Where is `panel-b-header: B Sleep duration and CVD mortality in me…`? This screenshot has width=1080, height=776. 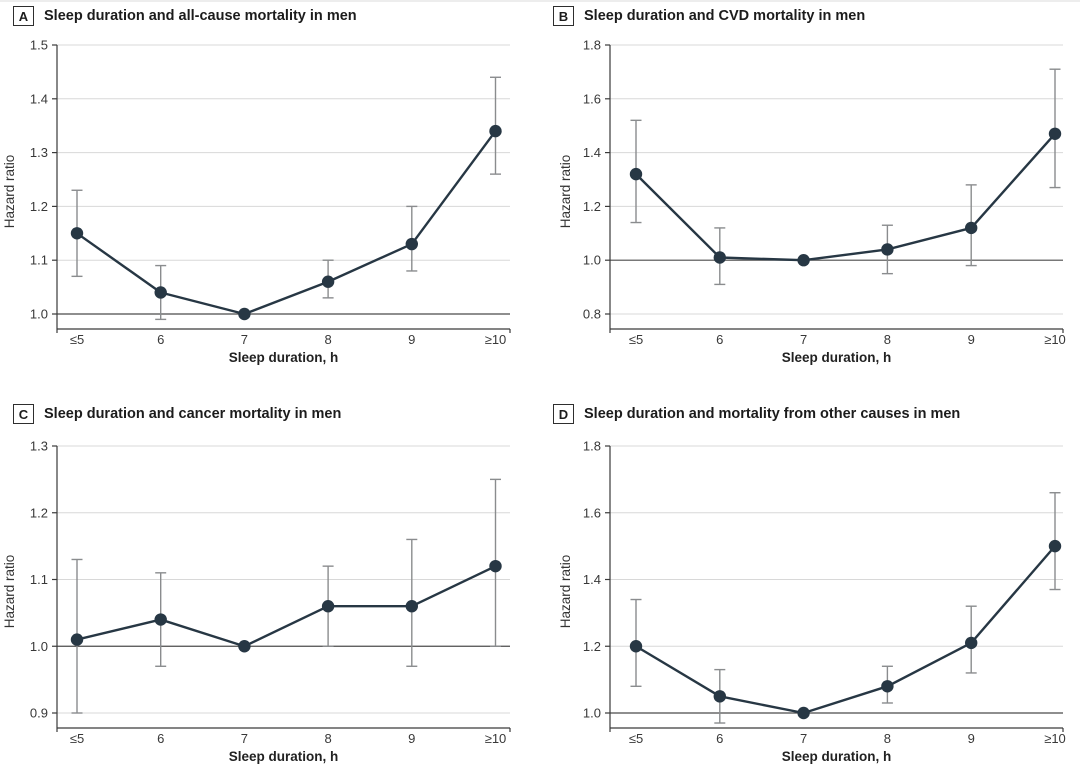 panel-b-header: B Sleep duration and CVD mortality in me… is located at coordinates (709, 16).